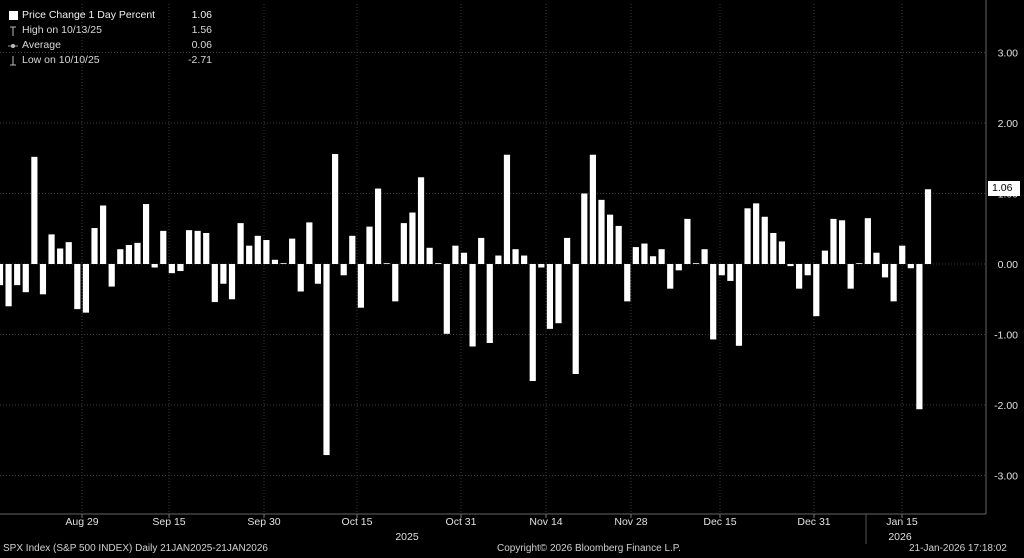  I want to click on last-value-badge: 1.06, so click(1004, 188).